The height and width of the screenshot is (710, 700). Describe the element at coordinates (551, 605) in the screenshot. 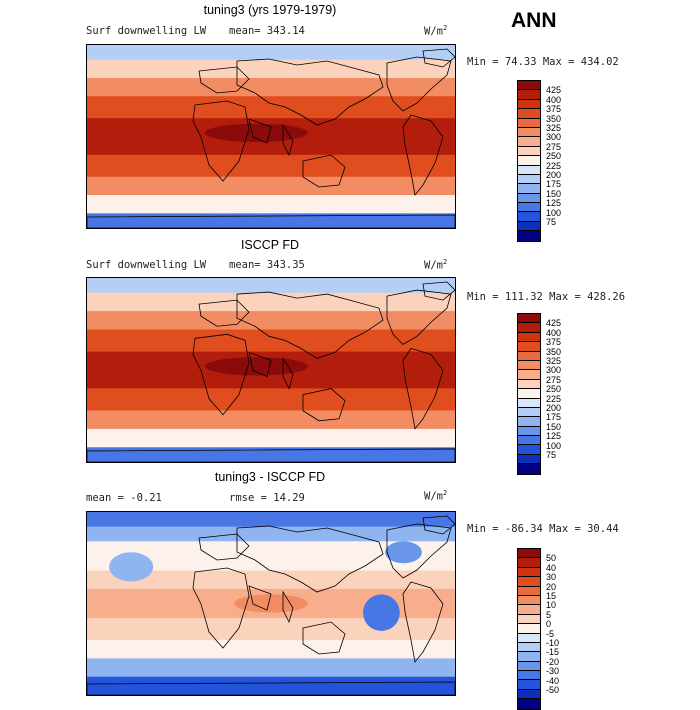

I see `colorbar-level-label: 10` at that location.